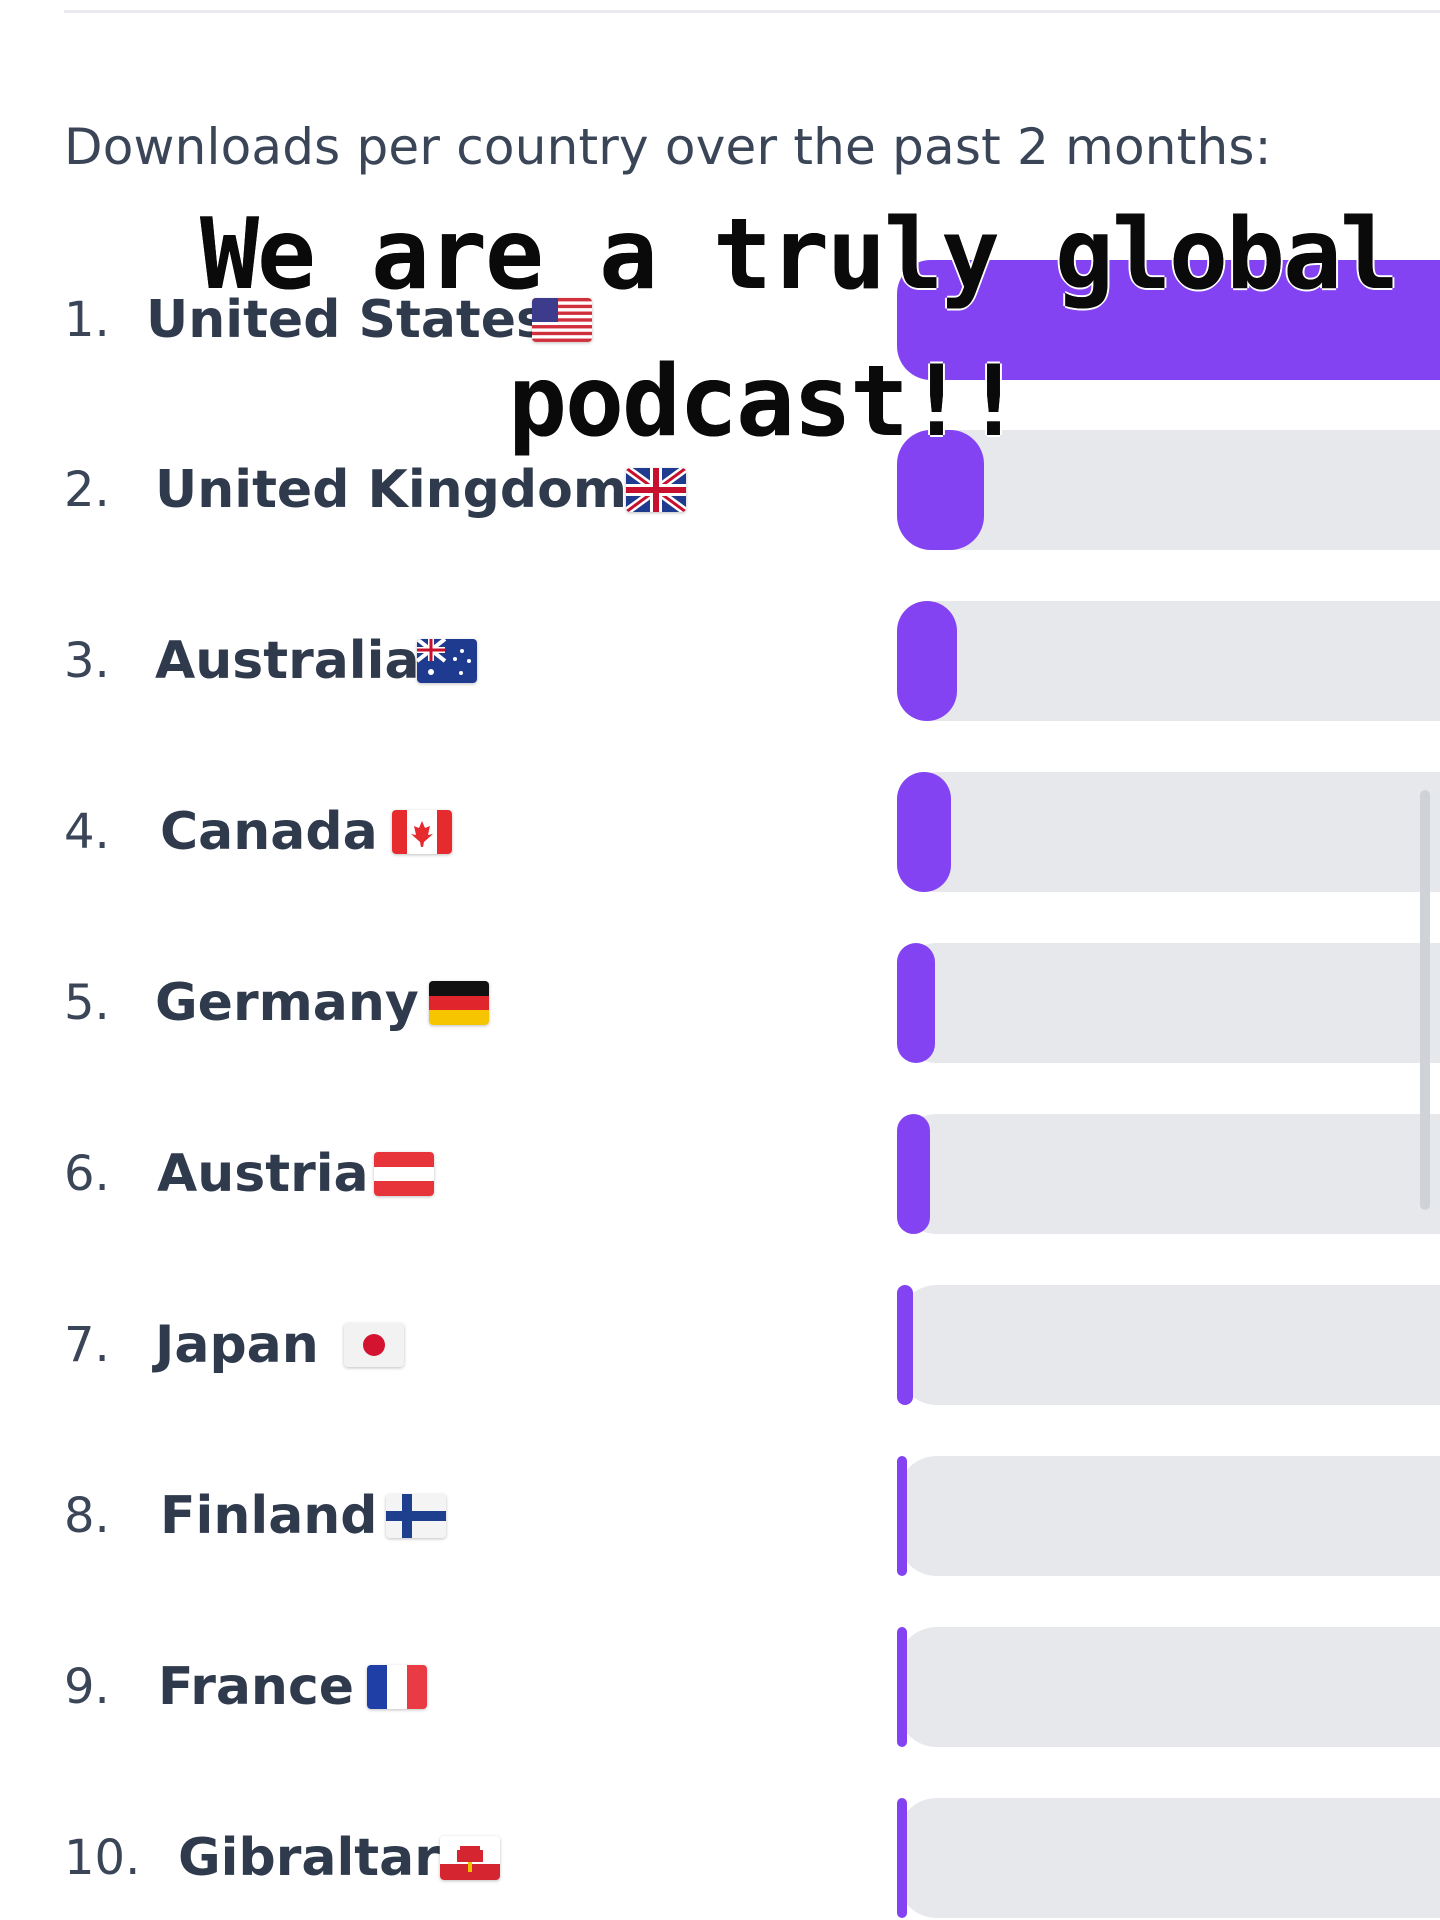 This screenshot has width=1440, height=1920. Describe the element at coordinates (87, 1003) in the screenshot. I see `rank-label: 5.` at that location.